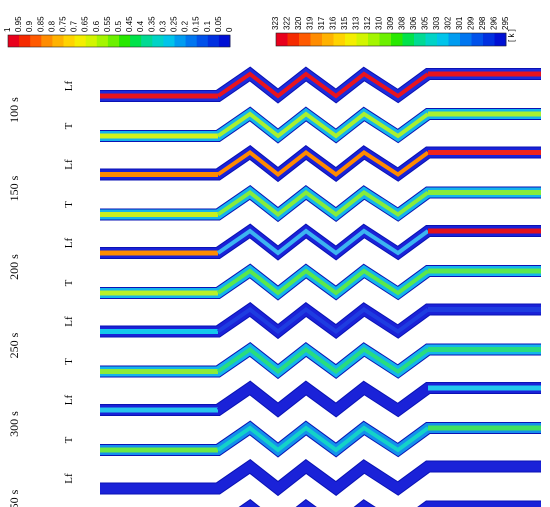 The height and width of the screenshot is (507, 550). What do you see at coordinates (229, 29) in the screenshot?
I see `lf-colorbar-tick-label: 0` at bounding box center [229, 29].